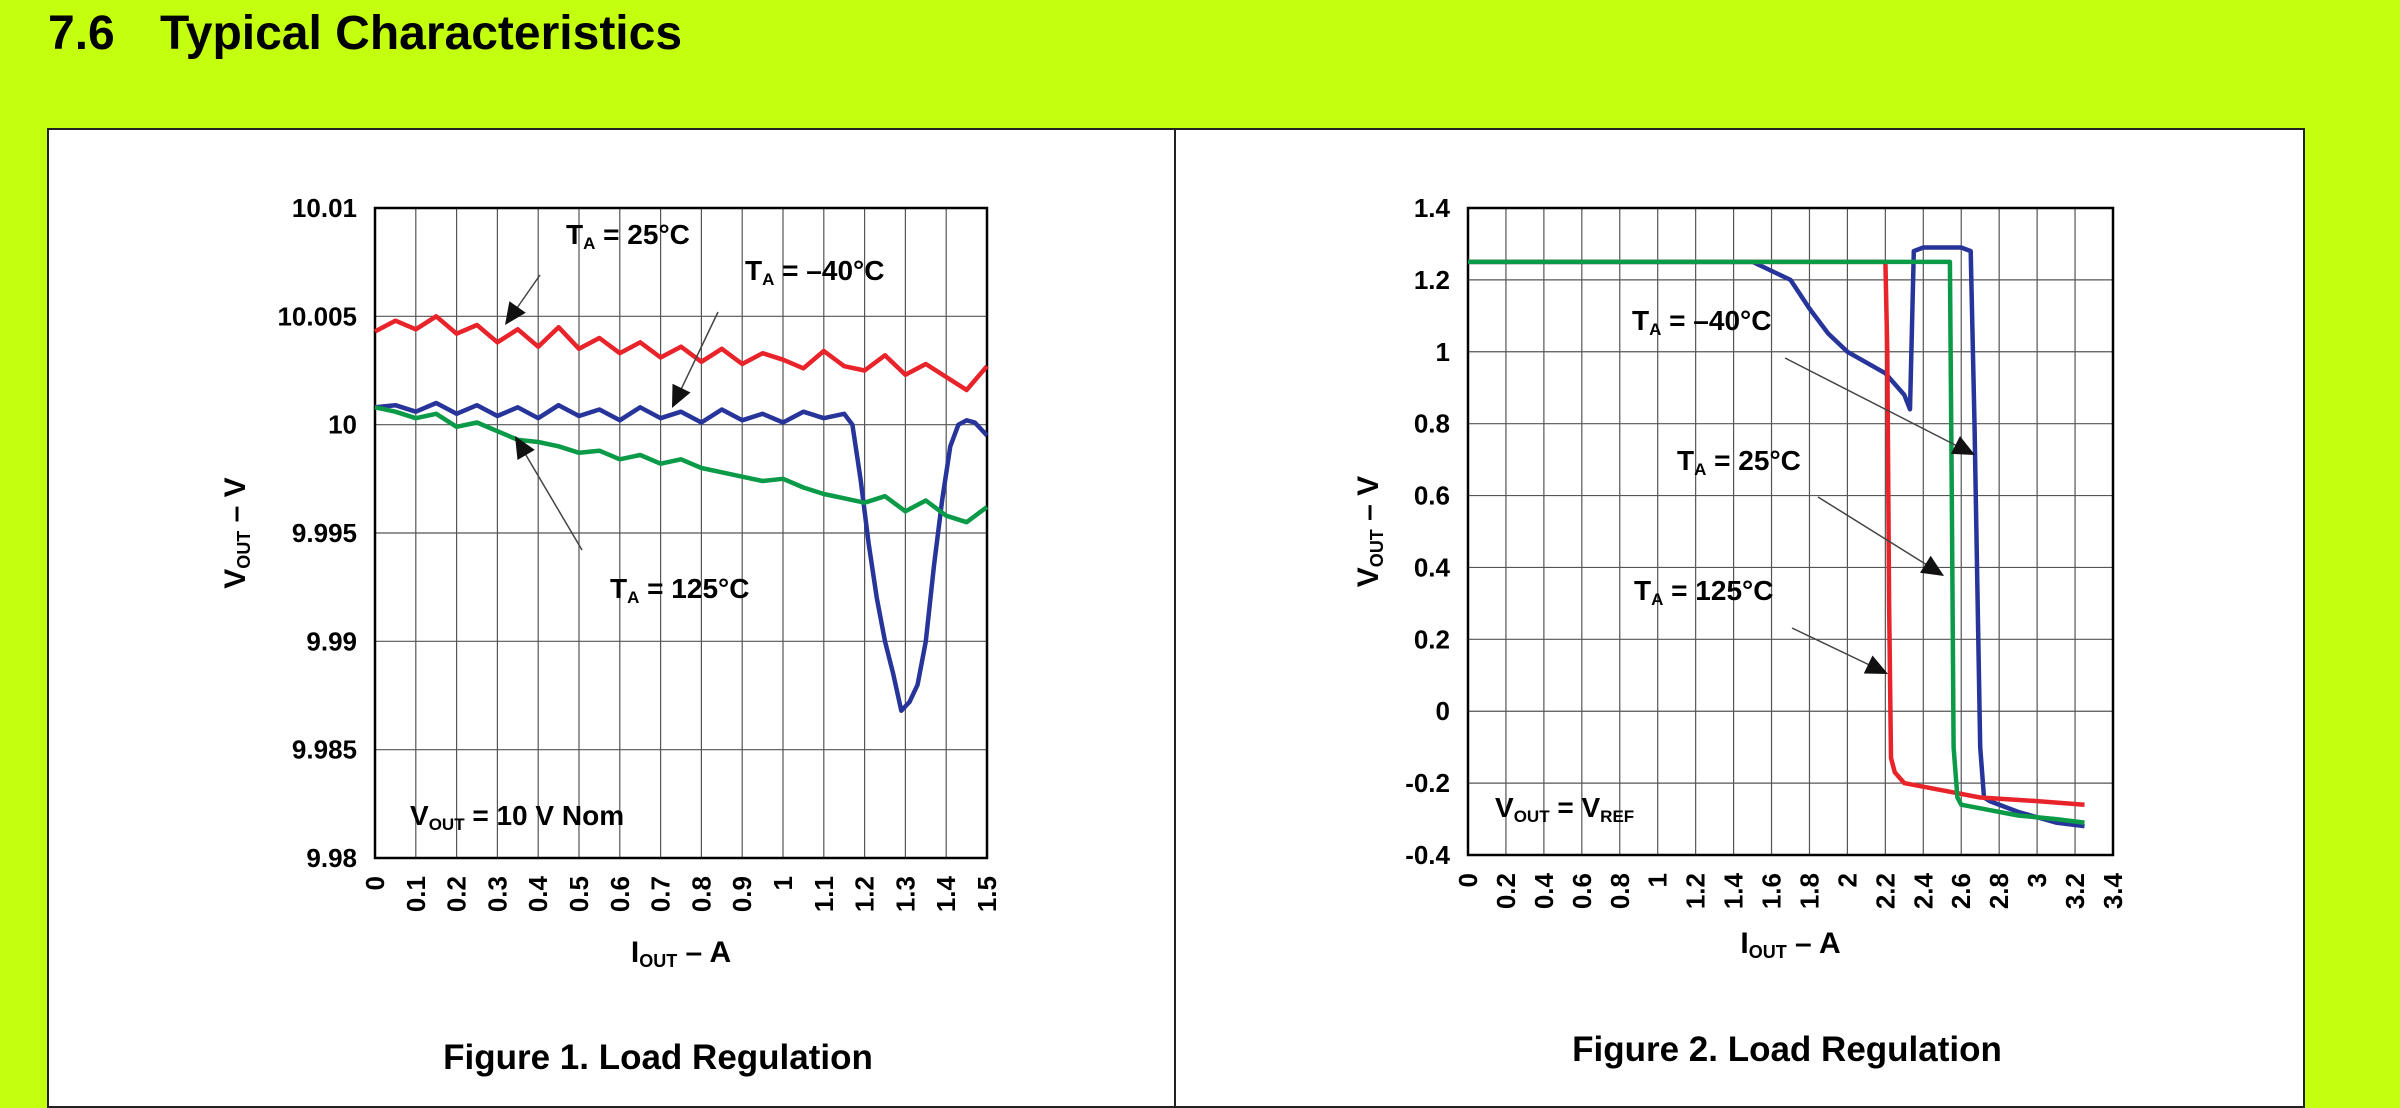 Image resolution: width=2400 pixels, height=1108 pixels. Describe the element at coordinates (579, 894) in the screenshot. I see `x-tick-label: 0.5` at that location.